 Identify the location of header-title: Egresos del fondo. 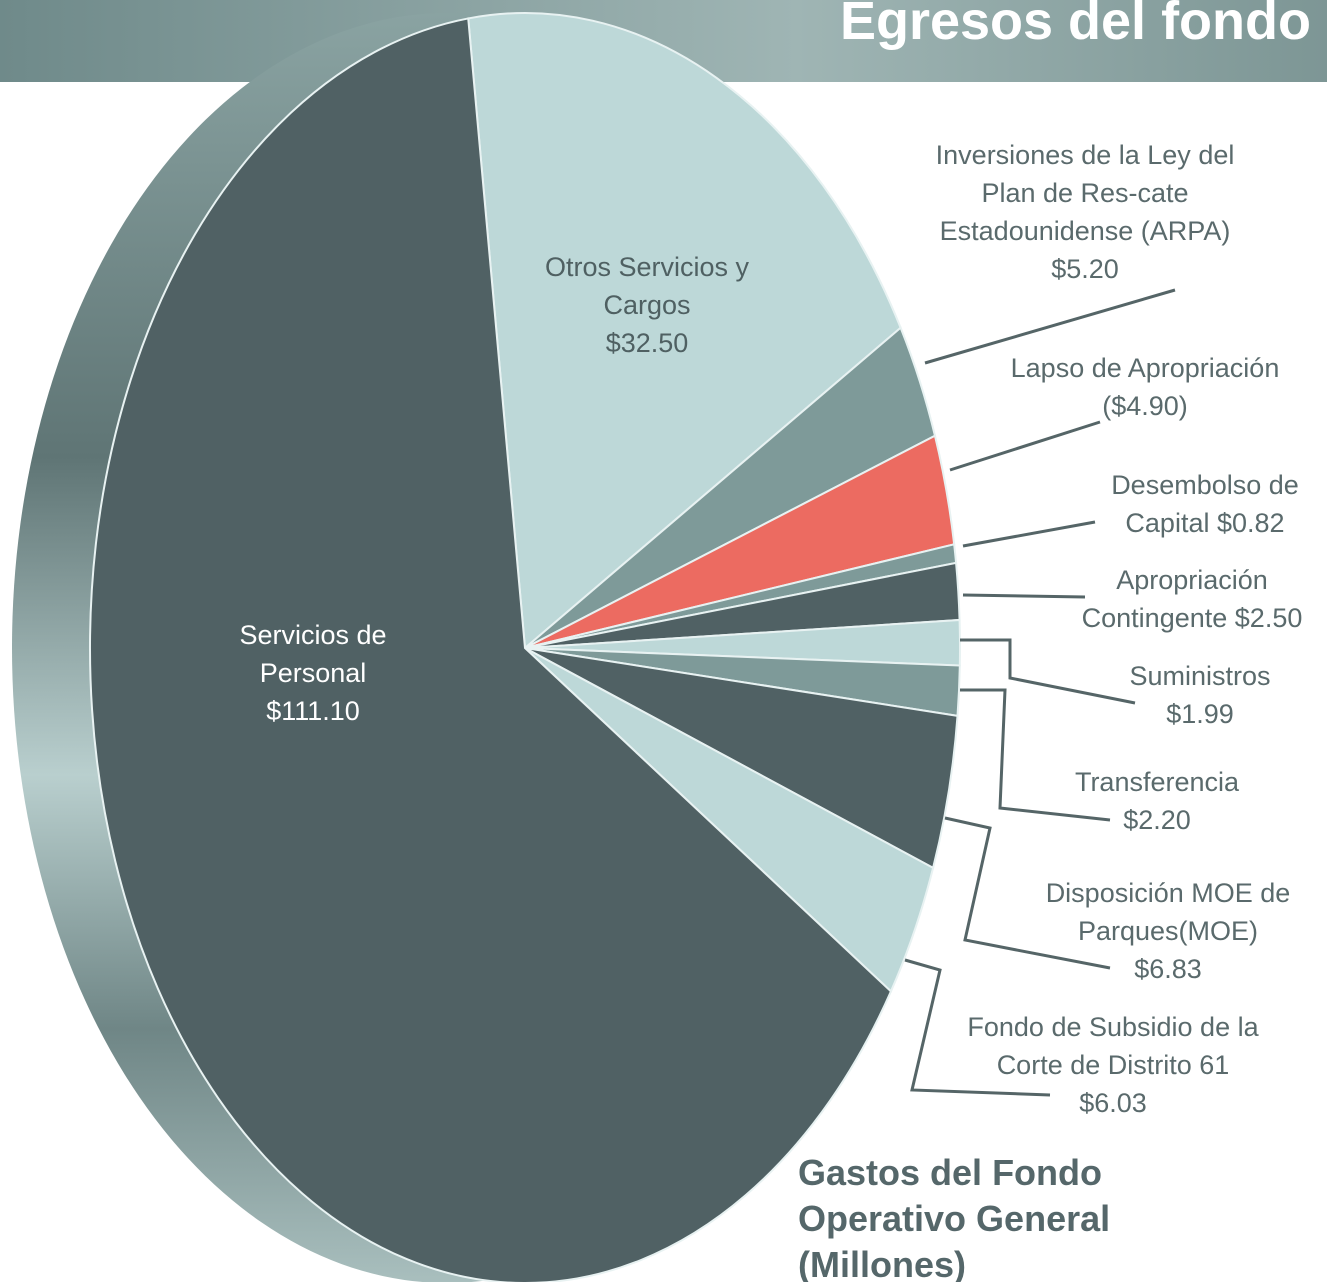
(1075, 25).